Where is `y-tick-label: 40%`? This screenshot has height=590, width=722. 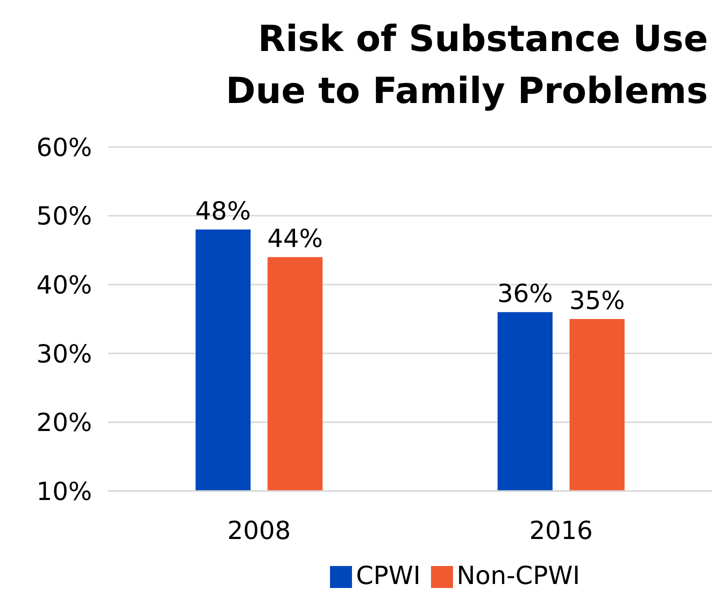 y-tick-label: 40% is located at coordinates (64, 285).